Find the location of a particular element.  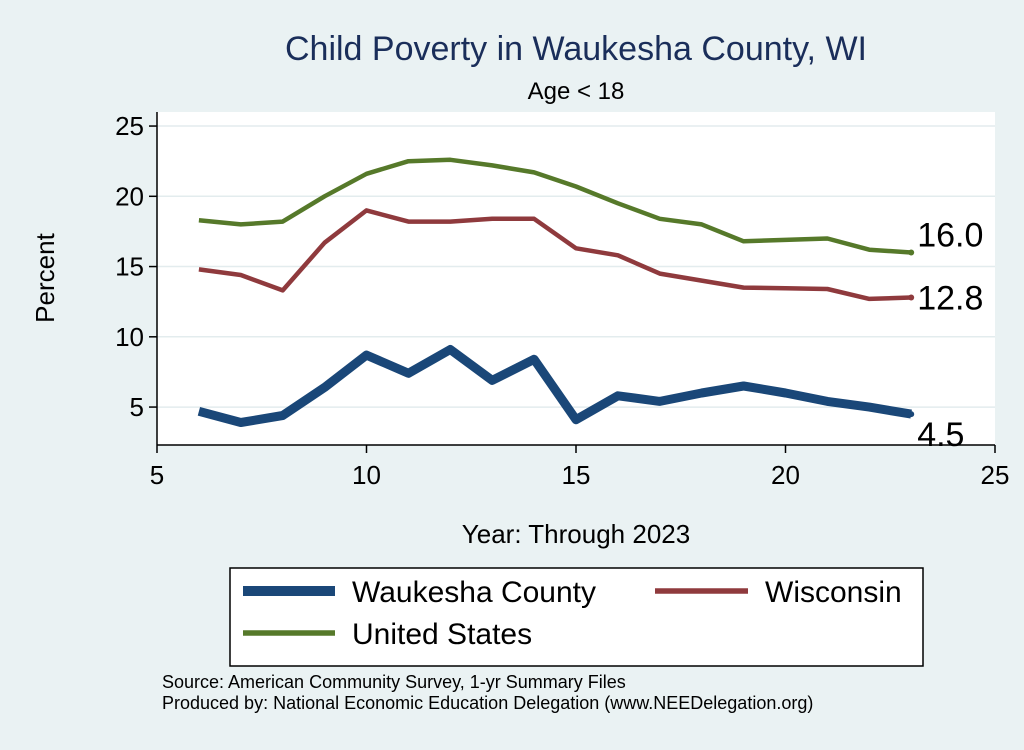

y-tick-label: 15 is located at coordinates (129, 267).